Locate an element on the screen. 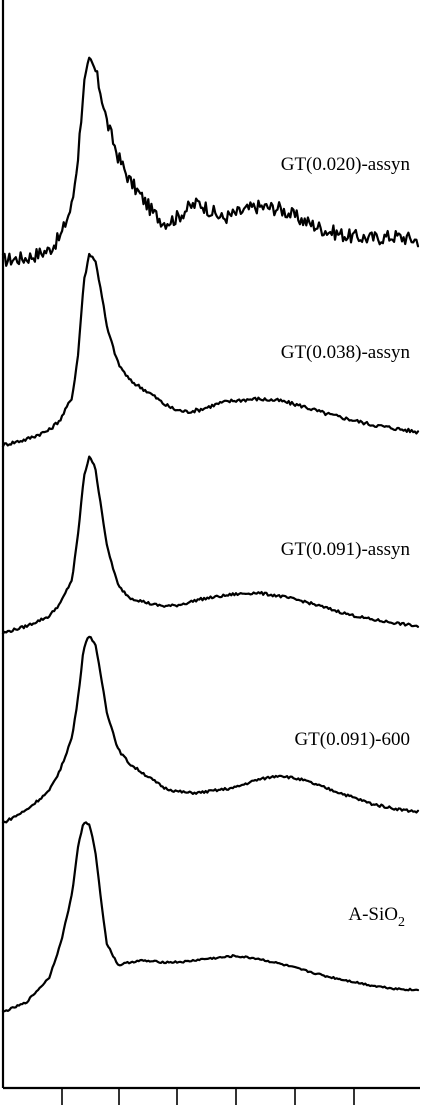  trace-label-4: GT(0.091)-600 is located at coordinates (352, 739).